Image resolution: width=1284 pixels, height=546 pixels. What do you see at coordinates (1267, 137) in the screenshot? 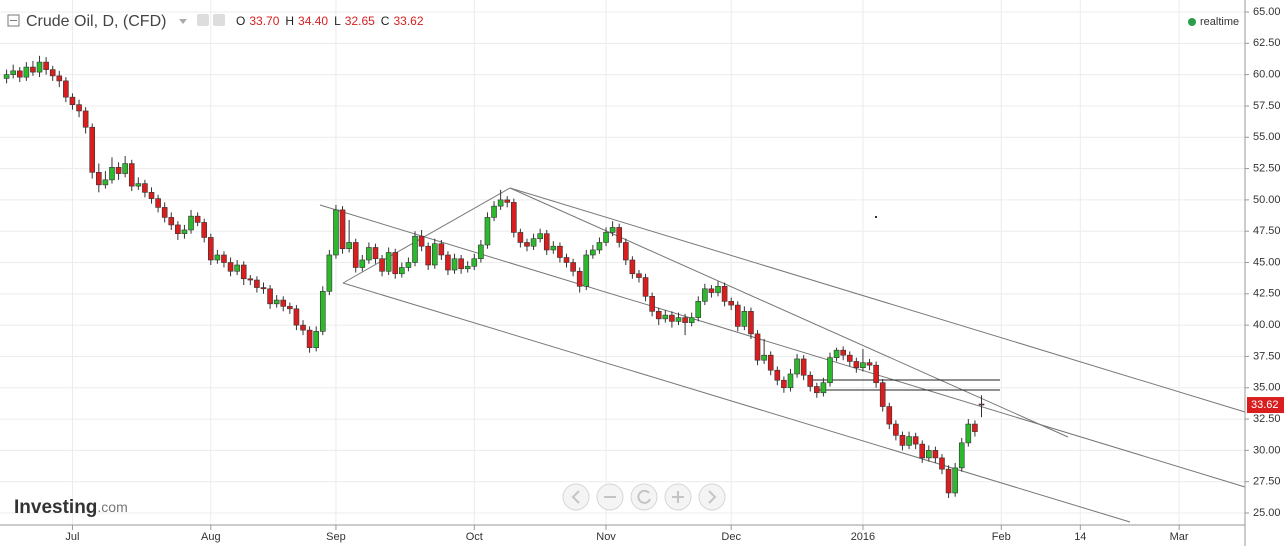
I see `y-tick-label: 55.00` at bounding box center [1267, 137].